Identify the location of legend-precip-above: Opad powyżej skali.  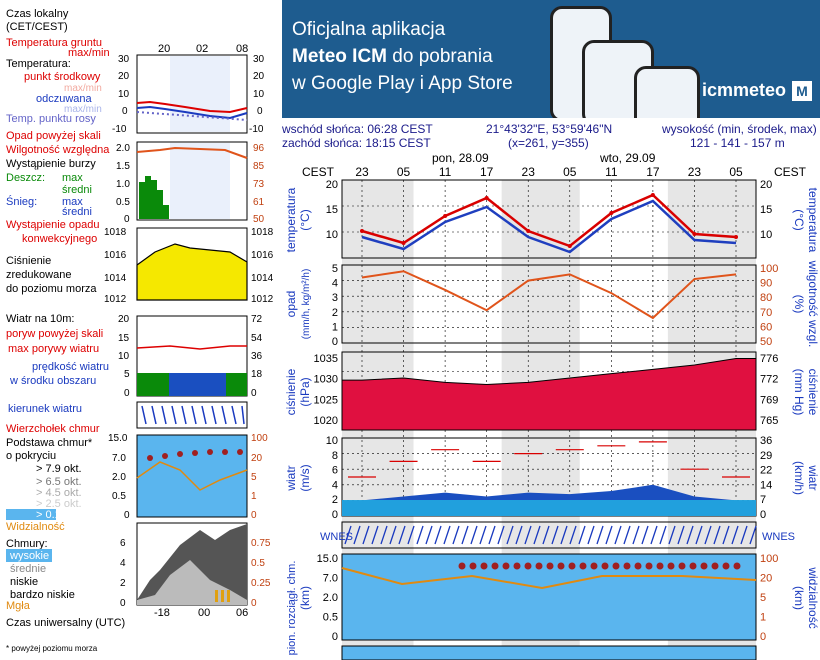
(53, 136).